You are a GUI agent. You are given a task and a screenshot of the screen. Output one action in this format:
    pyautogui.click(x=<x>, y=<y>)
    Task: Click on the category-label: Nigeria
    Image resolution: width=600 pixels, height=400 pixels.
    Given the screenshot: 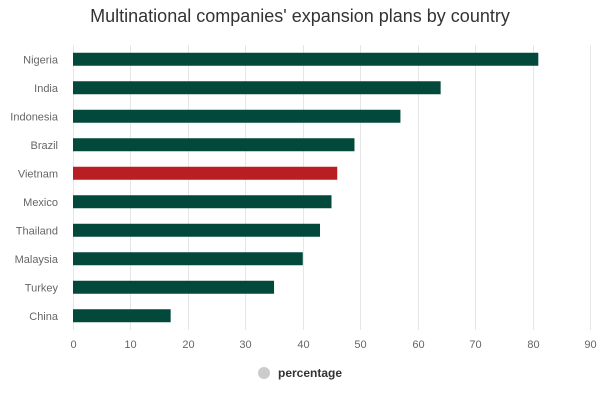 What is the action you would take?
    pyautogui.click(x=41, y=60)
    